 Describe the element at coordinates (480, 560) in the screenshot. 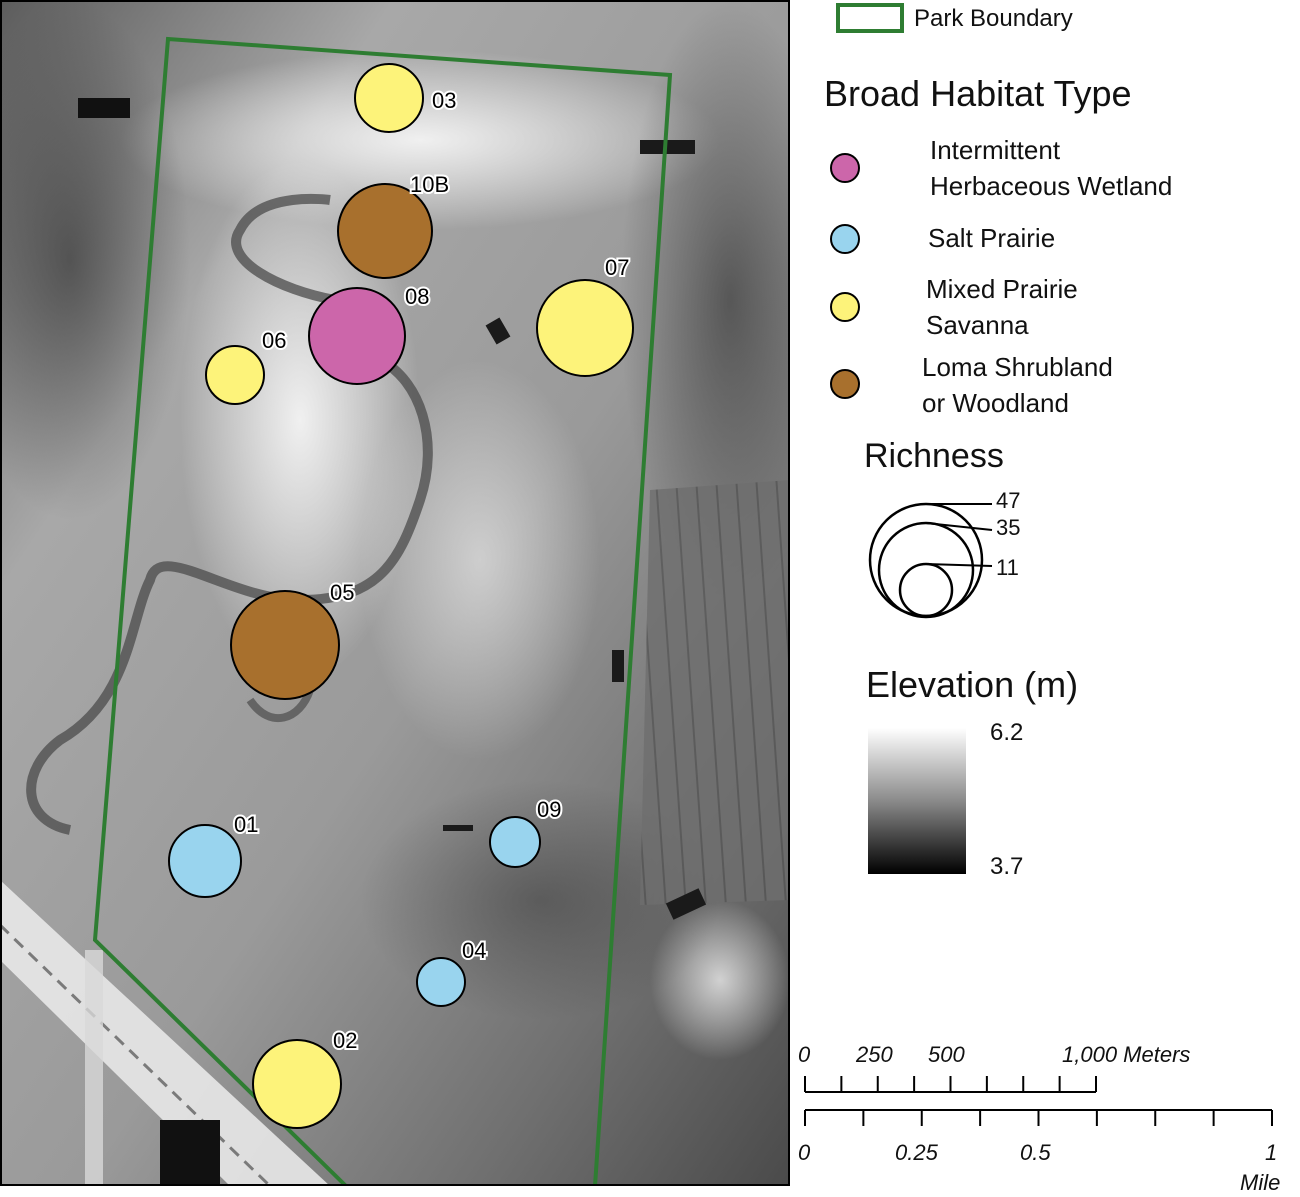

I see `ridge-highlight` at that location.